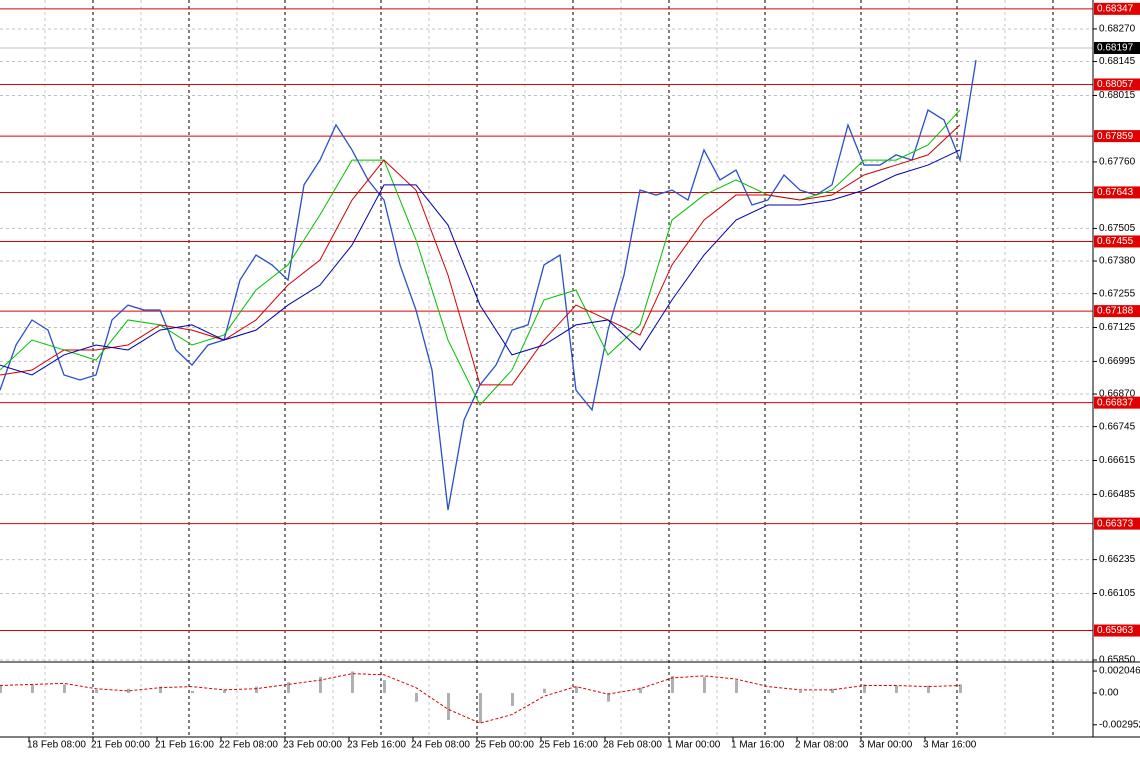  Describe the element at coordinates (1109, 693) in the screenshot. I see `osc-tick-label: 0.00` at that location.